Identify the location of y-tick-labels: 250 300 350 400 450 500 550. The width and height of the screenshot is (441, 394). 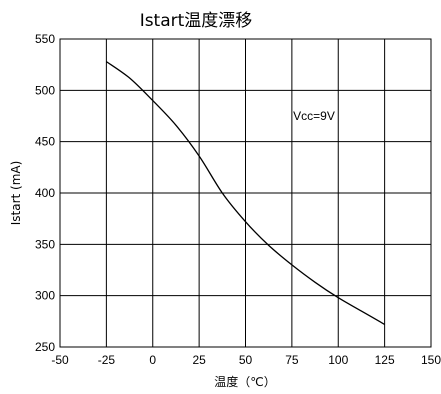
(45, 193).